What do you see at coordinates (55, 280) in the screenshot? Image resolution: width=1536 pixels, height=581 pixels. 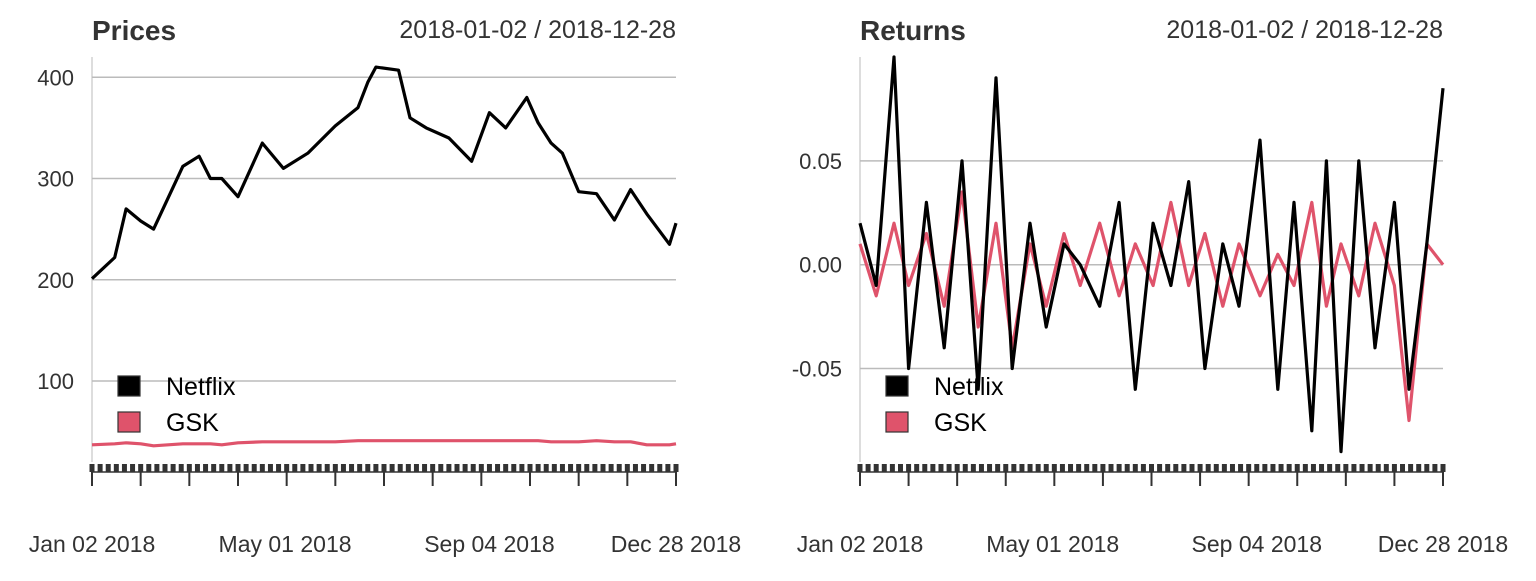 I see `y-tick-label: 200` at bounding box center [55, 280].